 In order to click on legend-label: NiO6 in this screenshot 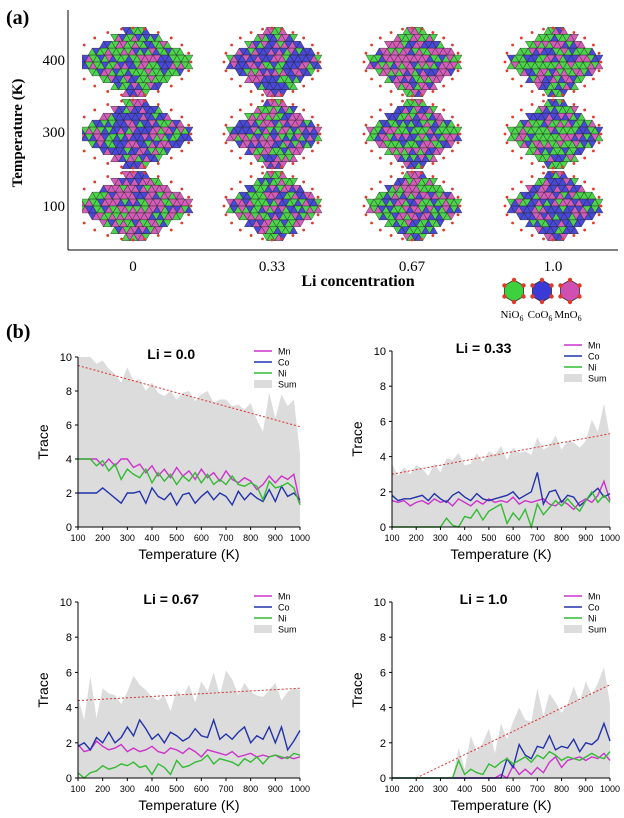, I will do `click(512, 316)`.